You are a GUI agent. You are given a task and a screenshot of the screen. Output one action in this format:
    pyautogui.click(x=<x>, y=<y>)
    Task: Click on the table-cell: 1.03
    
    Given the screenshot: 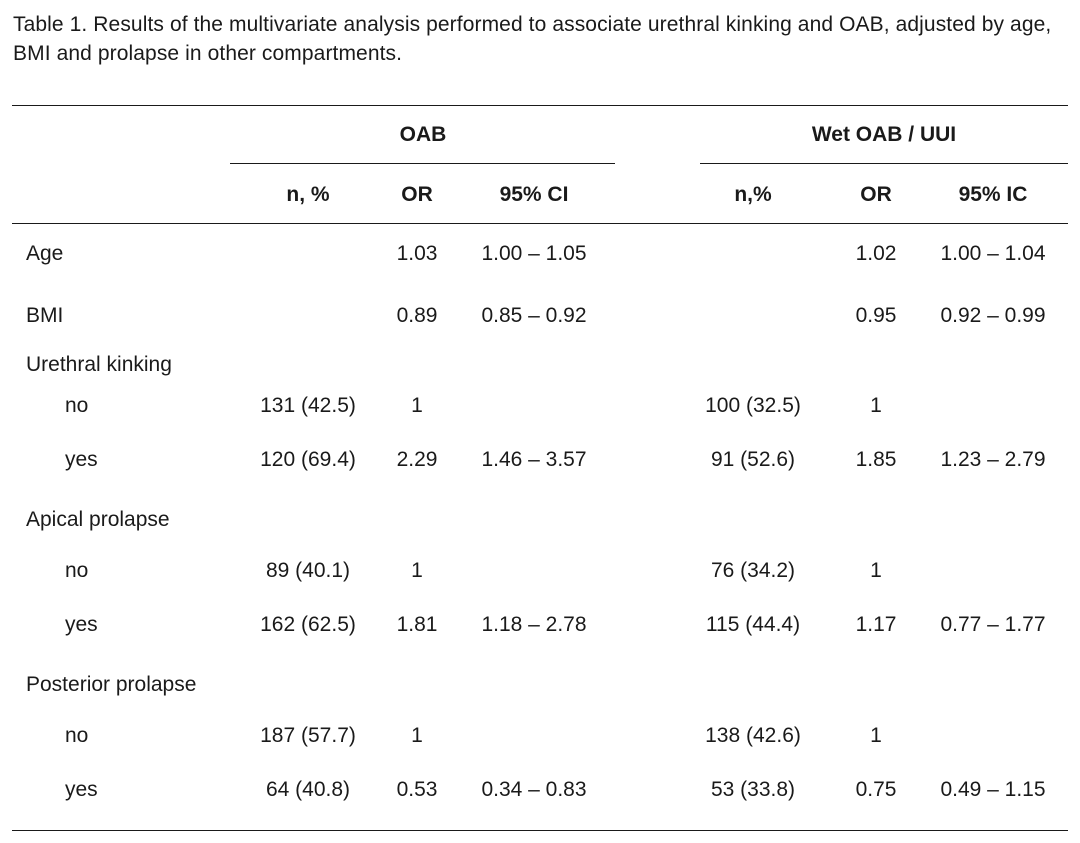 What is the action you would take?
    pyautogui.click(x=417, y=253)
    